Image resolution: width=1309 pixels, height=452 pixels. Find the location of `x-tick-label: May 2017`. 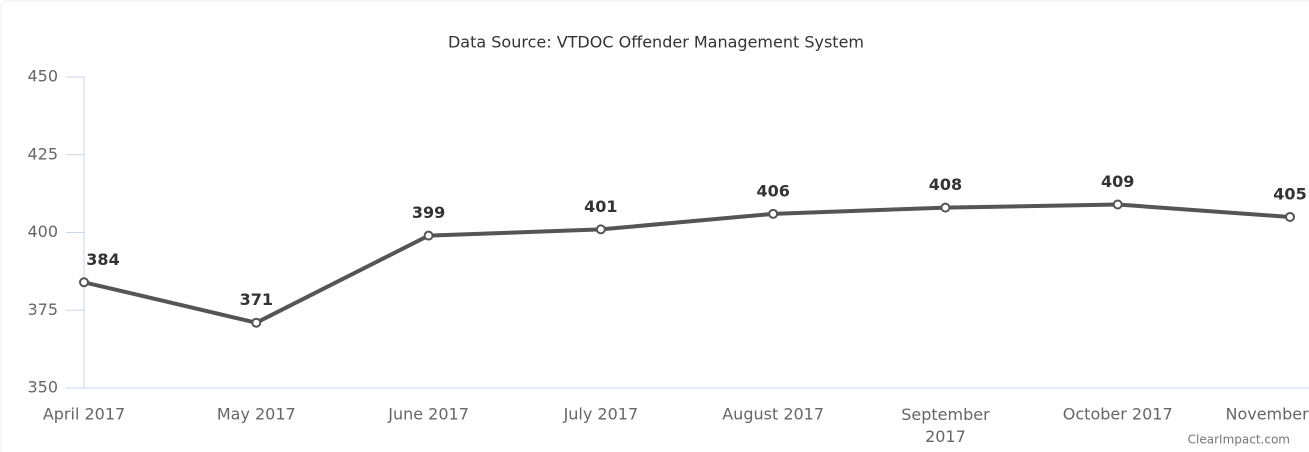

x-tick-label: May 2017 is located at coordinates (256, 414).